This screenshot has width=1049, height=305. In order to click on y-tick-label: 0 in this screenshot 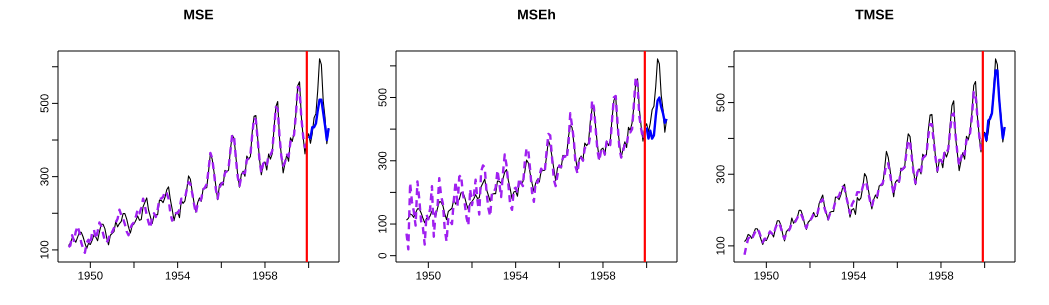, I will do `click(382, 255)`.